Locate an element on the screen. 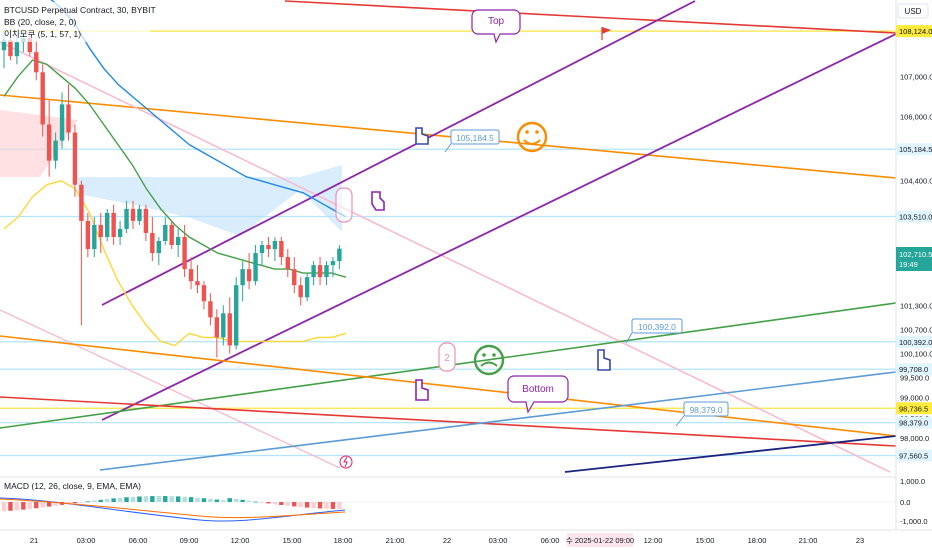  annotation-top-callout: Top is located at coordinates (496, 26).